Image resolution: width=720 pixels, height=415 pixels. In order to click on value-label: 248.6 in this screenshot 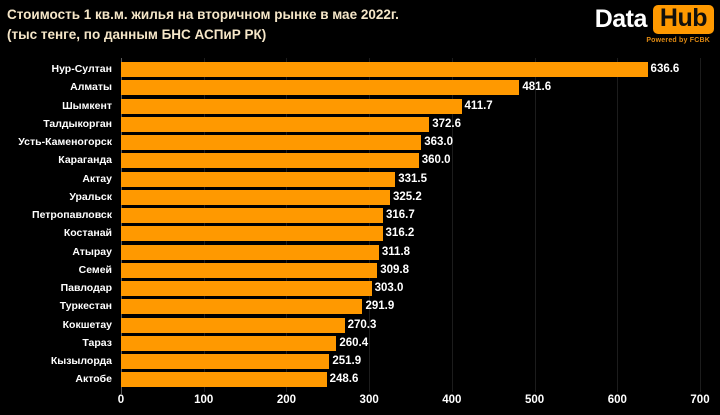, I will do `click(344, 379)`.